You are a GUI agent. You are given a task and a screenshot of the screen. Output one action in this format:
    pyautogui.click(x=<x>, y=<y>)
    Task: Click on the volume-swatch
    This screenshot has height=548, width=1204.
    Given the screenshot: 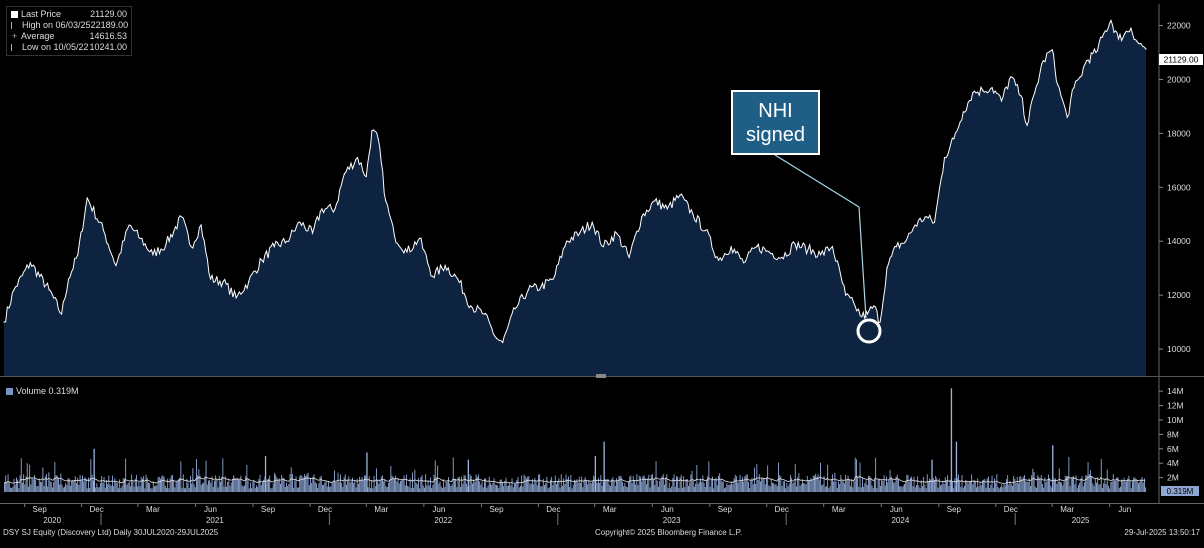 What is the action you would take?
    pyautogui.click(x=9, y=391)
    